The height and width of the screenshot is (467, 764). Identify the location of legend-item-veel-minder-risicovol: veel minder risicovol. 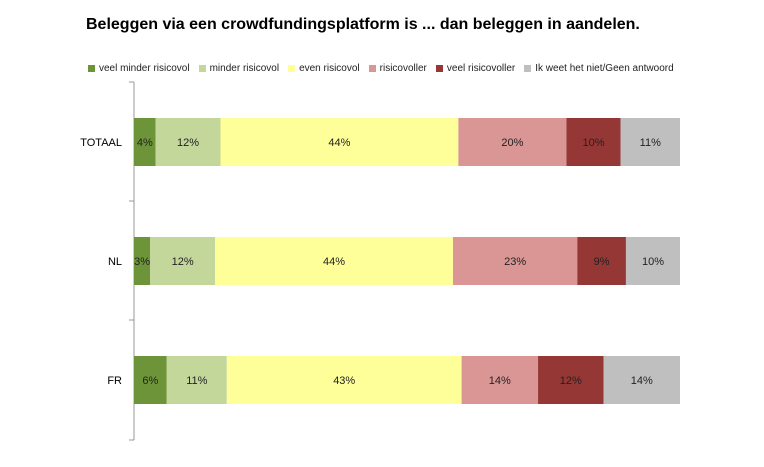
(139, 68).